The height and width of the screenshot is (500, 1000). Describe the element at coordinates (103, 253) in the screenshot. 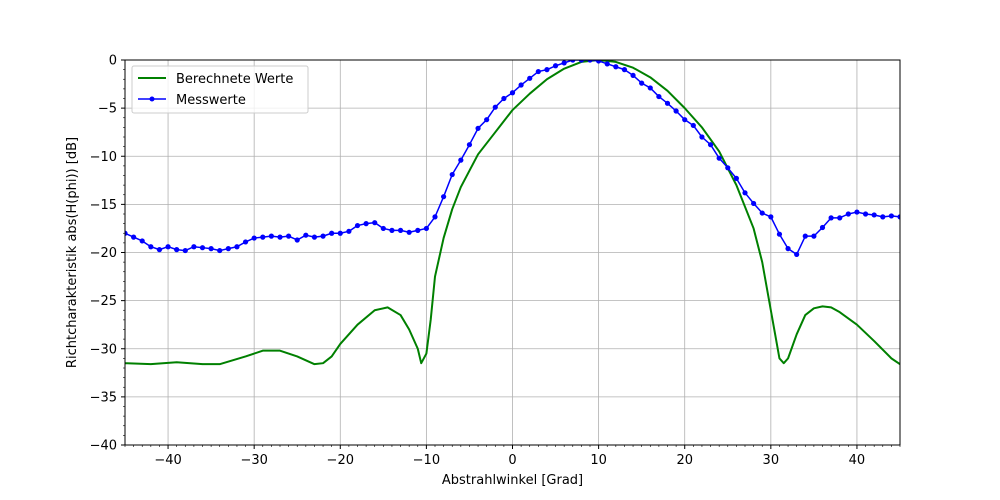

I see `y-tick-label: −20` at that location.